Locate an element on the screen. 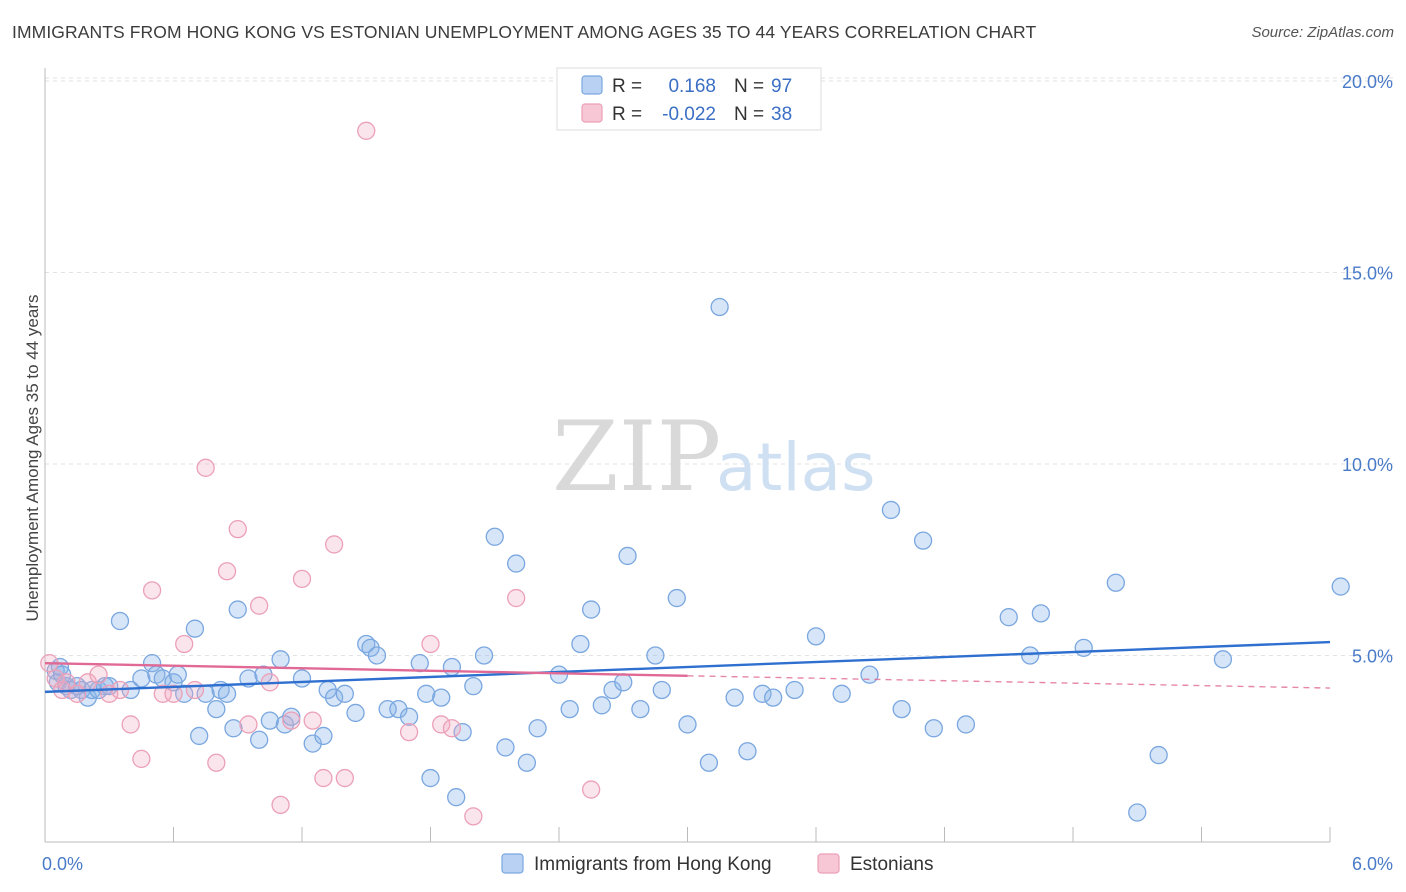 This screenshot has height=892, width=1406. legend-n-label-0: N = is located at coordinates (749, 86).